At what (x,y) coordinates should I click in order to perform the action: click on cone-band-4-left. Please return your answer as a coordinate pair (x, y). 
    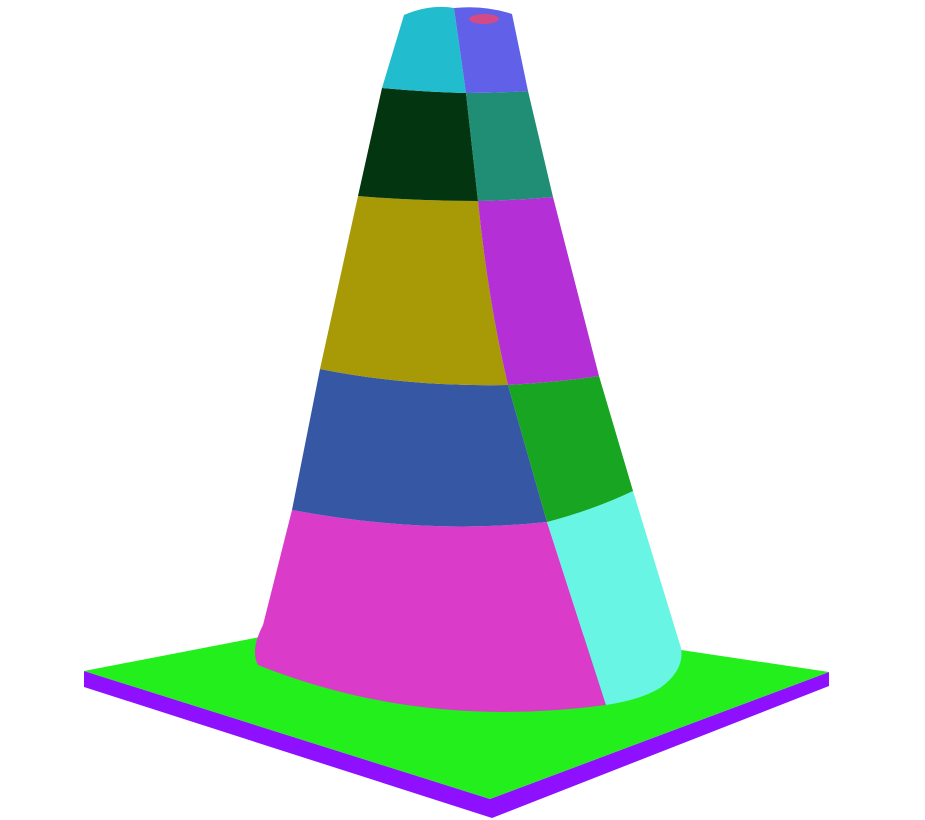
    Looking at the image, I should click on (419, 448).